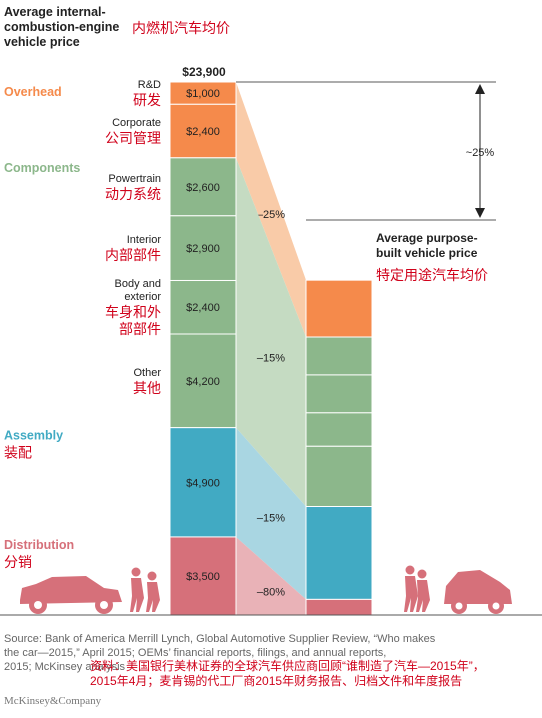  Describe the element at coordinates (271, 575) in the screenshot. I see `reduction-flow-distribution` at that location.